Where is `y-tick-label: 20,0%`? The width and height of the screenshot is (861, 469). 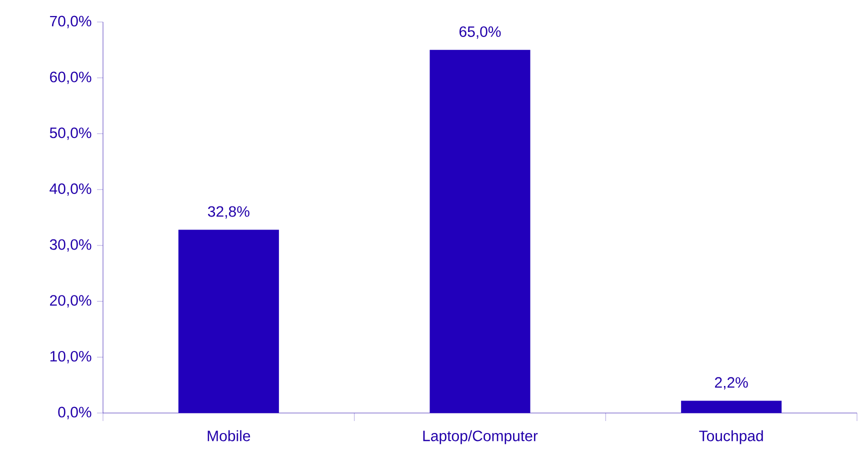 y-tick-label: 20,0% is located at coordinates (71, 301).